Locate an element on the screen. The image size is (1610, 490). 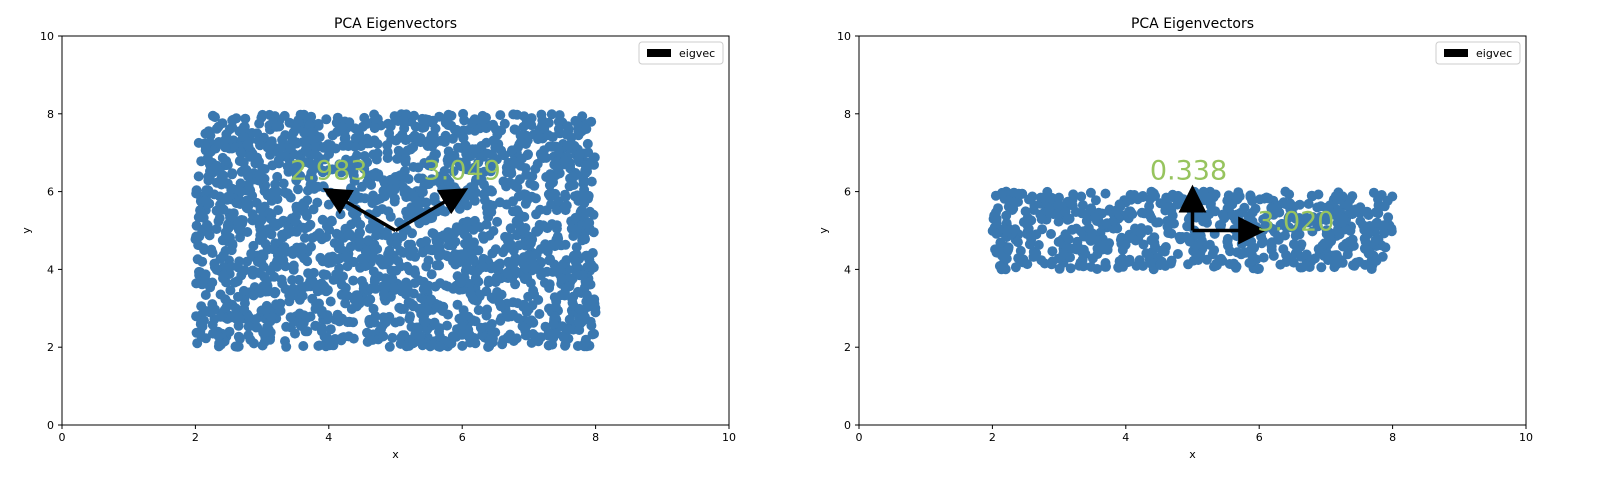
x-tick-label: 6 is located at coordinates (1259, 437).